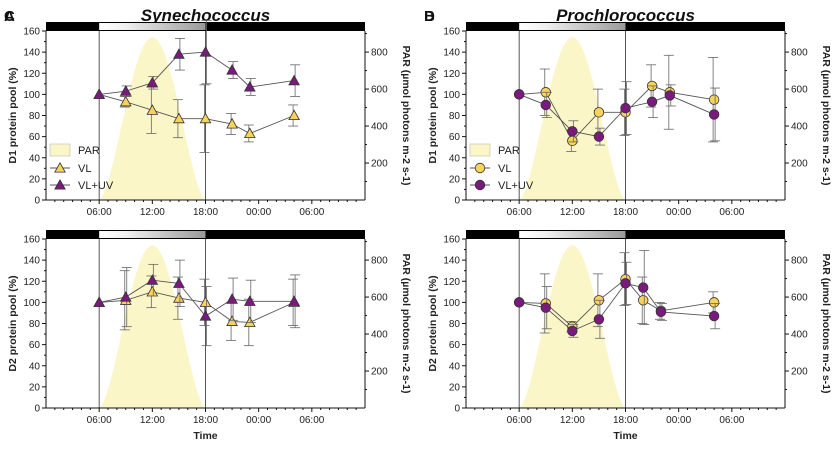  Describe the element at coordinates (501, 167) in the screenshot. I see `legend: PAR VL VL+UV` at that location.